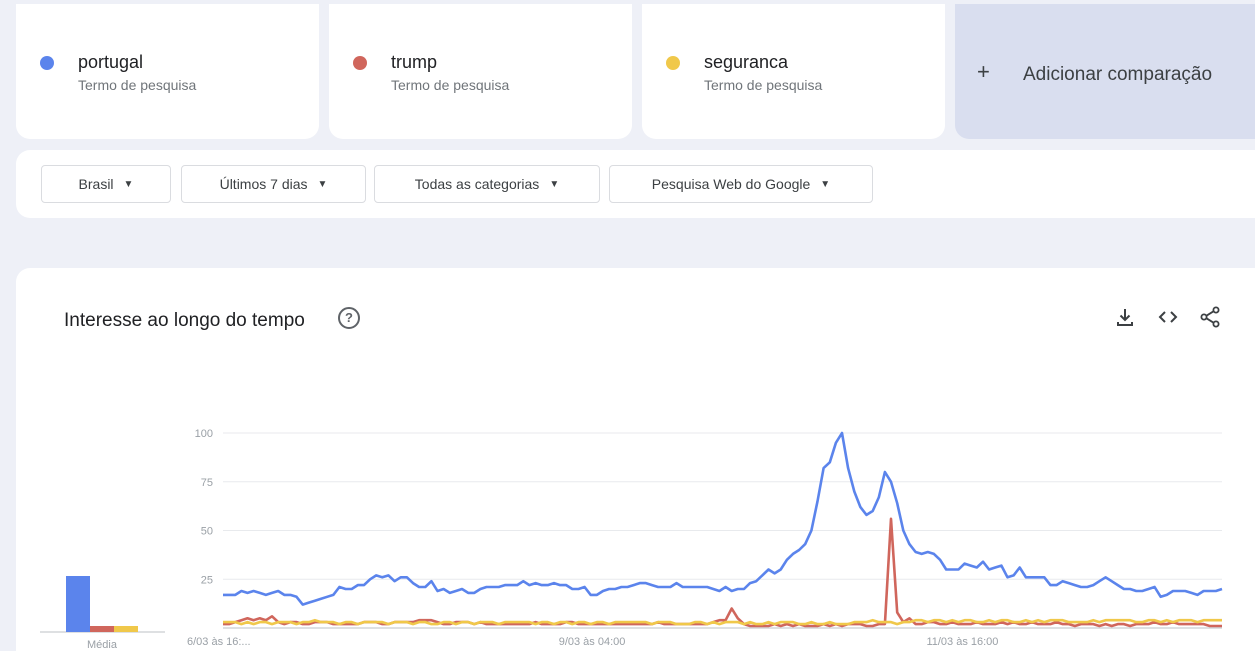 Image resolution: width=1255 pixels, height=651 pixels. I want to click on term-name: seguranca, so click(746, 62).